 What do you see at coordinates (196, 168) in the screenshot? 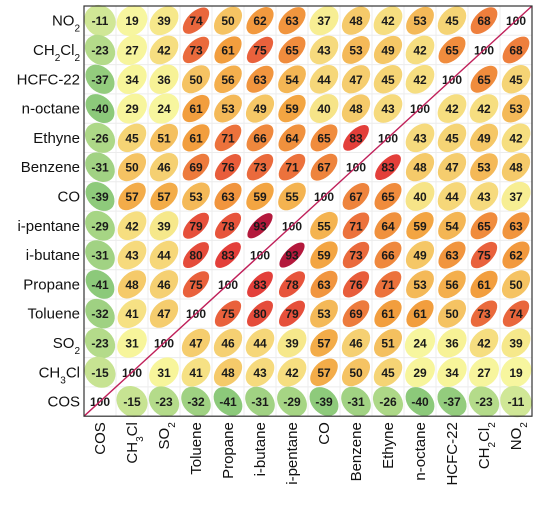
I see `cell-value-label: 69` at bounding box center [196, 168].